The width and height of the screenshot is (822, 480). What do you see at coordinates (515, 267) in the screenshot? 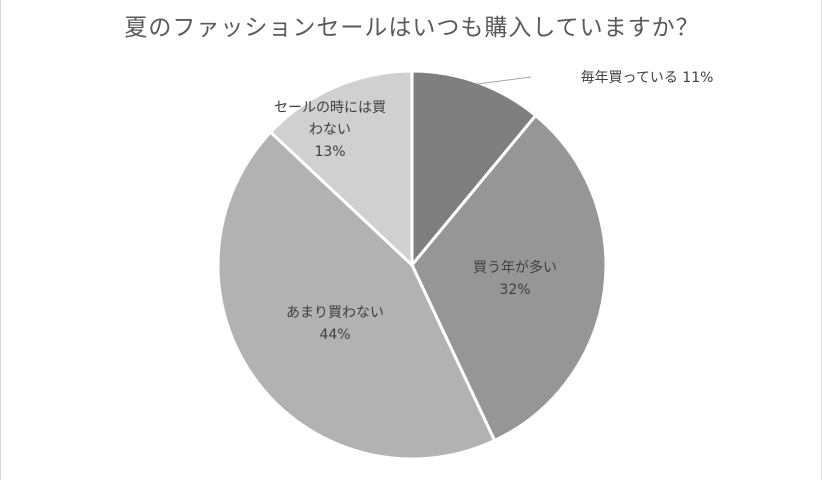
I see `slice-label-line: 買う年が多い` at bounding box center [515, 267].